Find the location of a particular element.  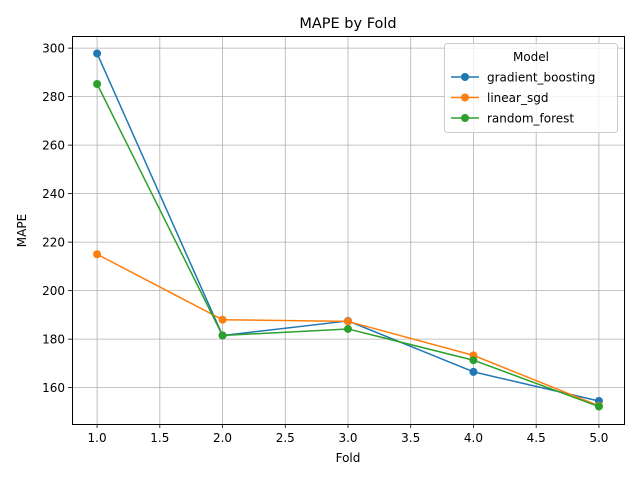

y-tick-label: 220 is located at coordinates (53, 243).